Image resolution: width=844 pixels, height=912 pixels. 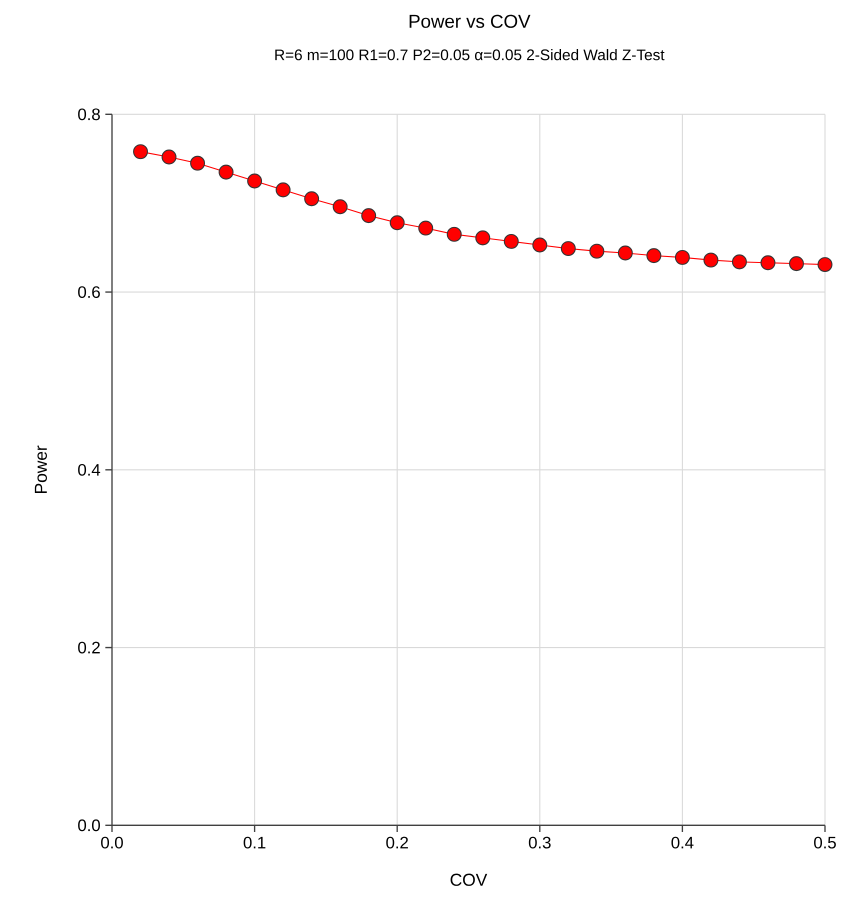 I want to click on y-tick-label: 0.0, so click(x=89, y=825).